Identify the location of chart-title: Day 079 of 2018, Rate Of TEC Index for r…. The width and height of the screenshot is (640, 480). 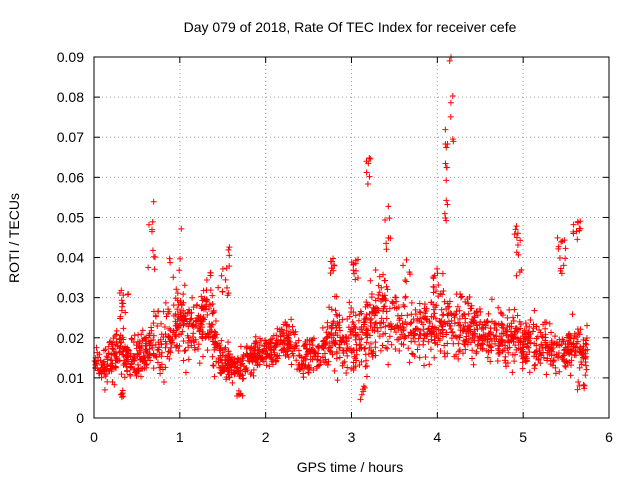
(350, 27).